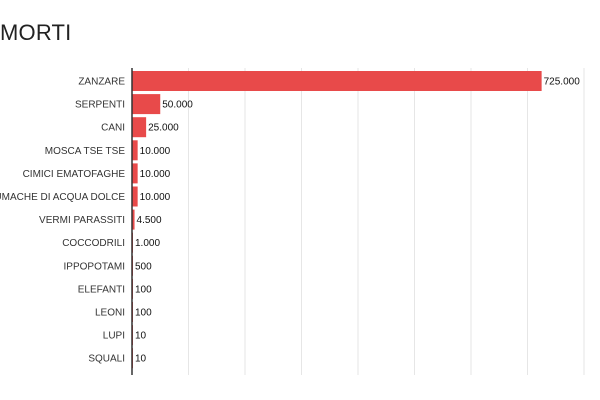  I want to click on category-label: CANI, so click(113, 128).